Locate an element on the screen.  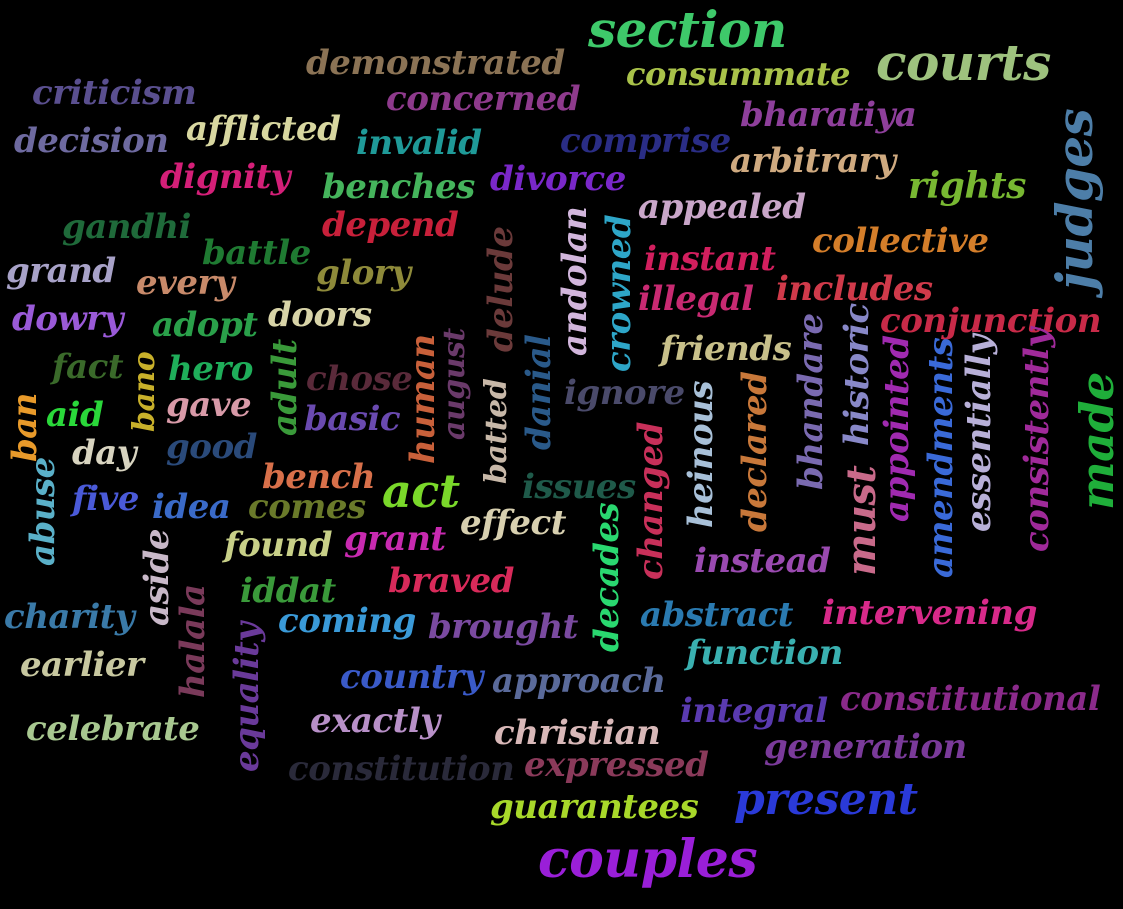
word-halala: halala is located at coordinates (193, 641).